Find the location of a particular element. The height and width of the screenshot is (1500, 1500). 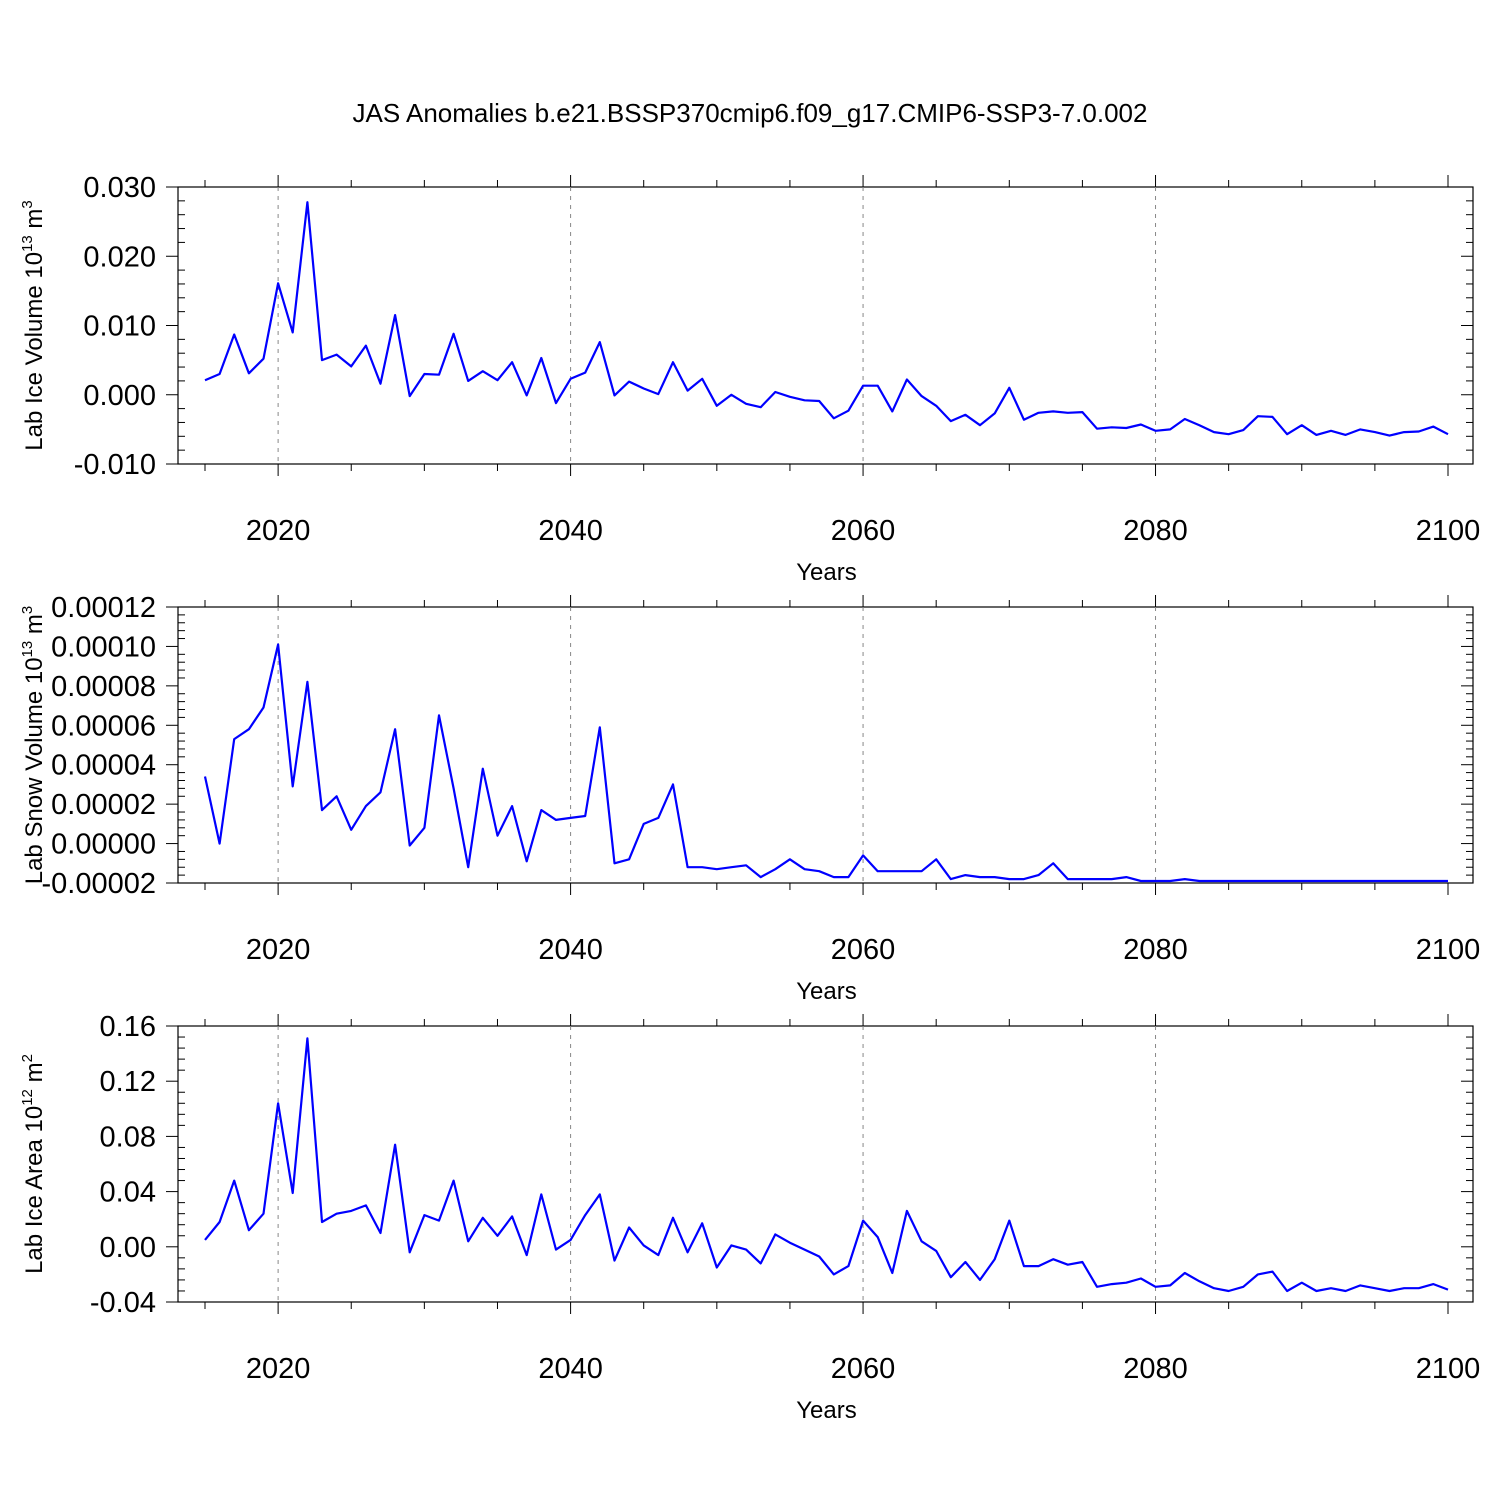

y-tick-label: 0.010 is located at coordinates (119, 327).